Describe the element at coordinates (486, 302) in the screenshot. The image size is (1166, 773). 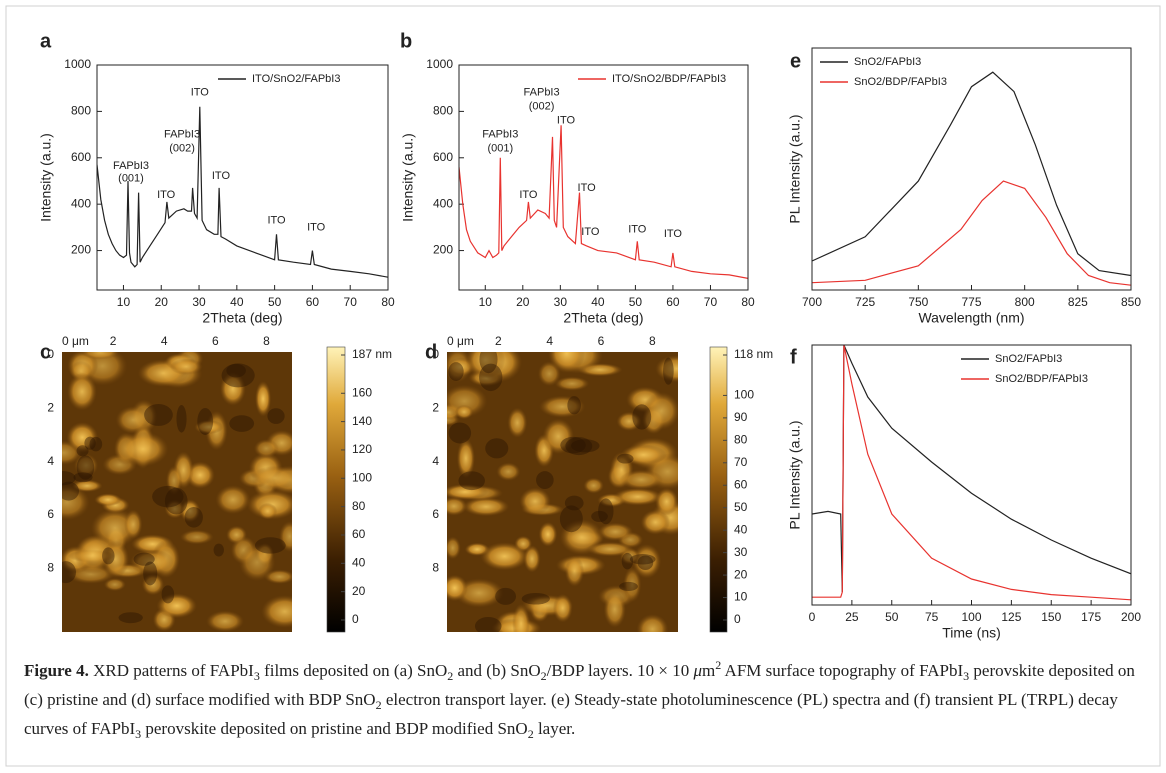
I see `x-tick-label: 10` at that location.